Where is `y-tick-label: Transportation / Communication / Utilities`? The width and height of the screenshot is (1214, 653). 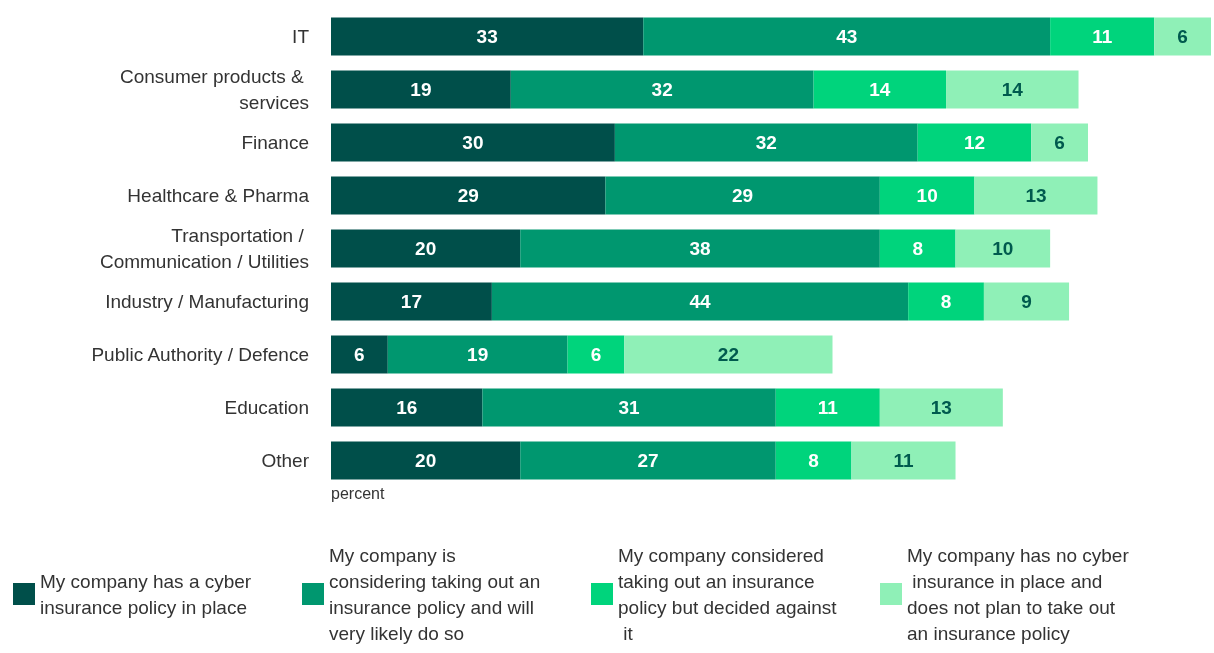
y-tick-label: Transportation / Communication / Utilities is located at coordinates (204, 248).